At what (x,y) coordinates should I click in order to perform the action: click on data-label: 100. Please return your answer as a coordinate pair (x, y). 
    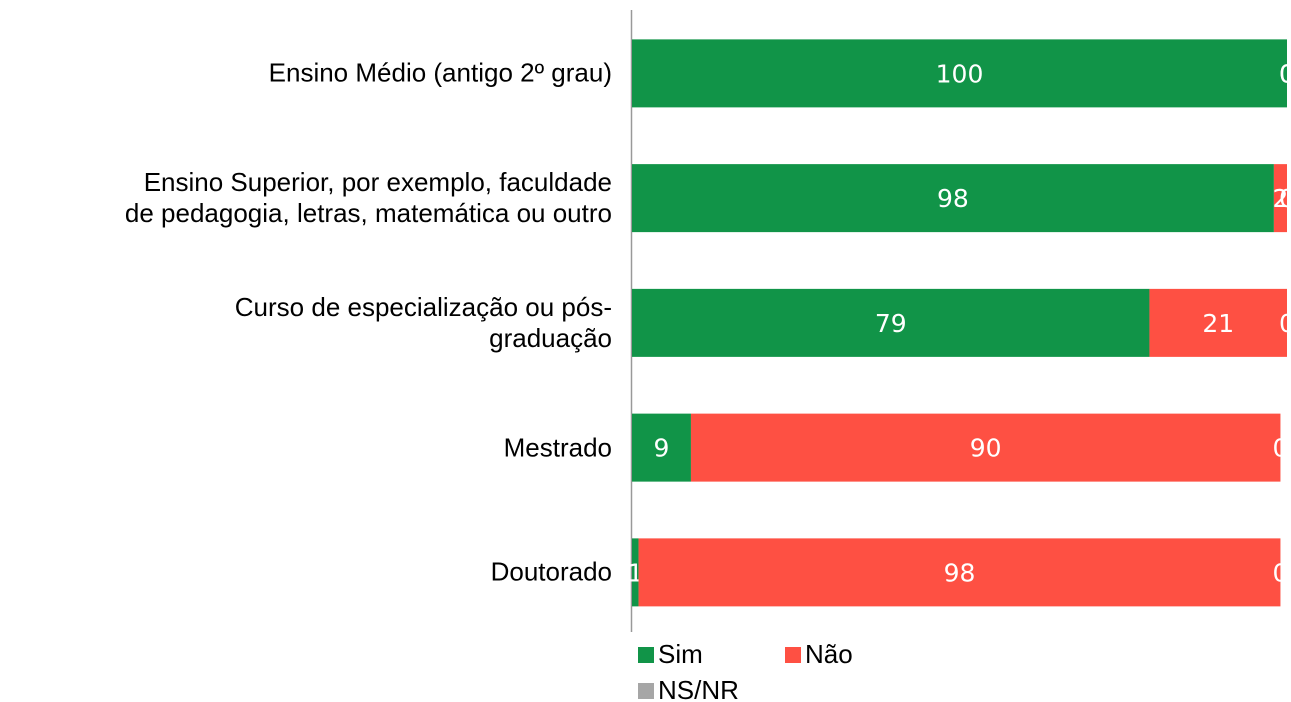
    Looking at the image, I should click on (960, 73).